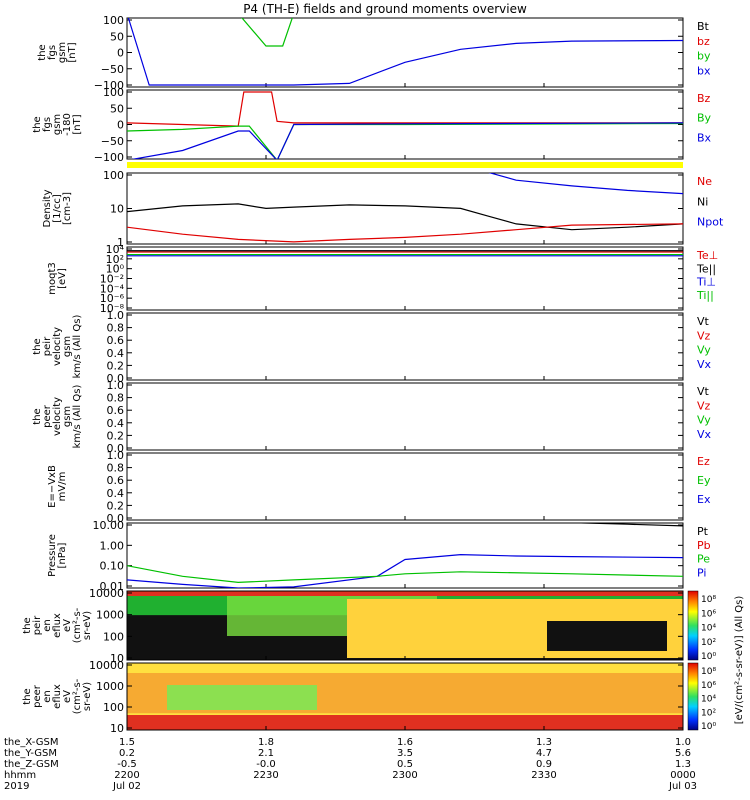  Describe the element at coordinates (47, 208) in the screenshot. I see `y-axis-label: Density` at that location.